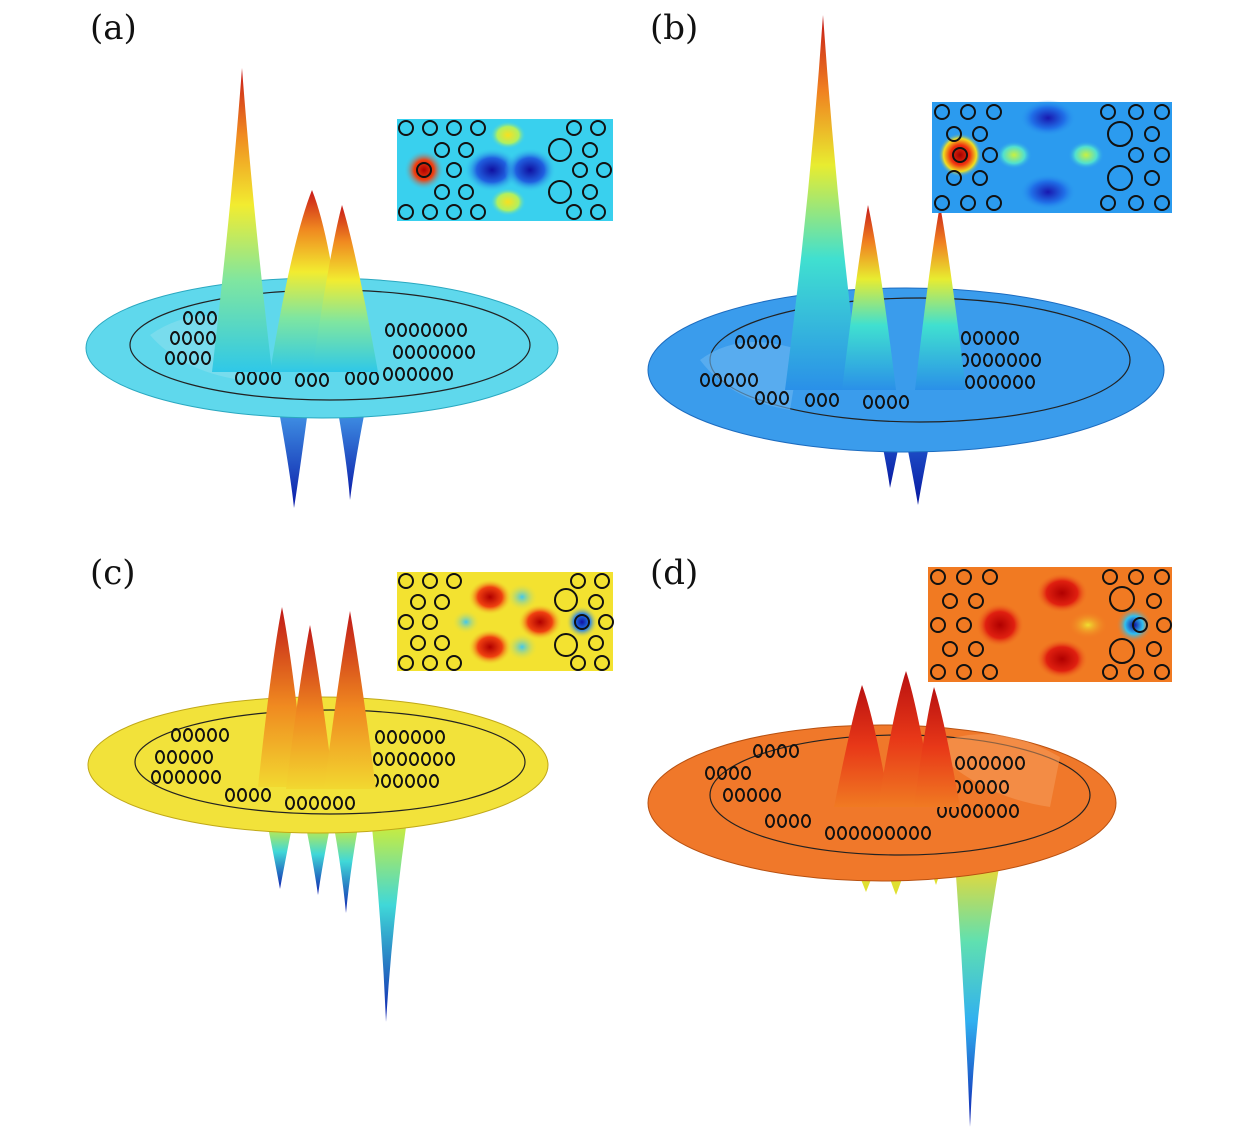 This screenshot has height=1134, width=1260. I want to click on panel-label-b: (b), so click(674, 28).